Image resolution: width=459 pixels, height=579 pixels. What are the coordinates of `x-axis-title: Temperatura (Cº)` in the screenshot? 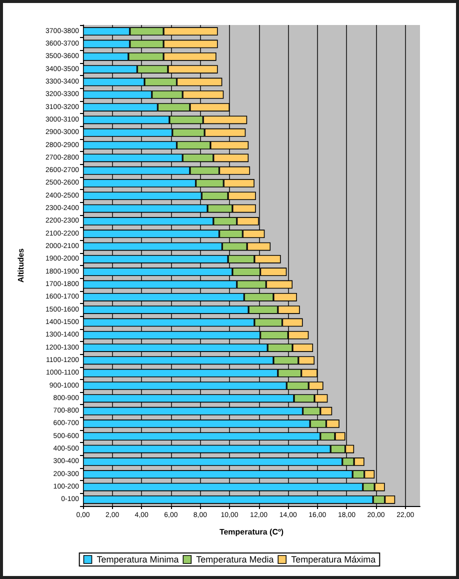 It's located at (251, 532).